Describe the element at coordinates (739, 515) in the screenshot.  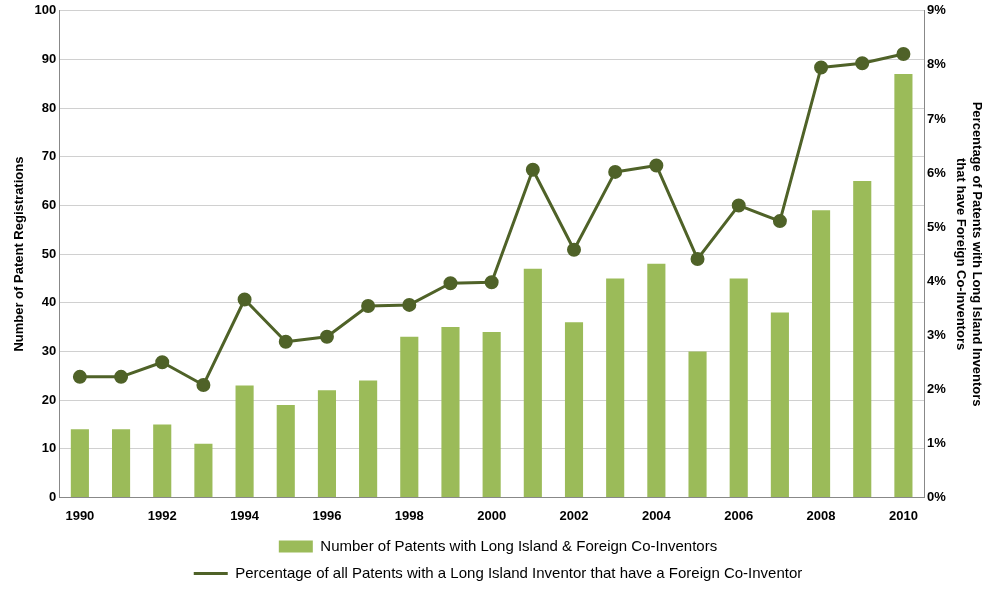
I see `x-tick-label: 2006` at that location.